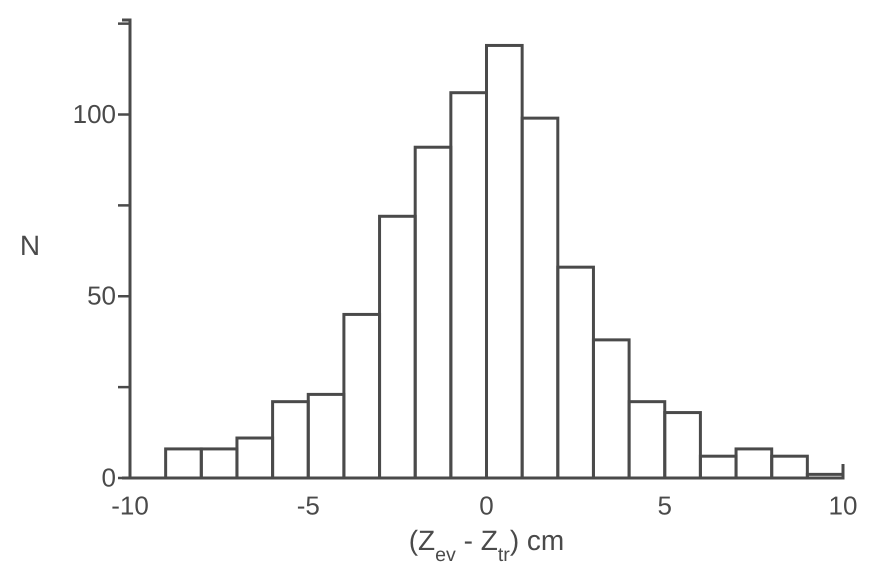  Describe the element at coordinates (130, 505) in the screenshot. I see `x-tick-label: -10` at that location.